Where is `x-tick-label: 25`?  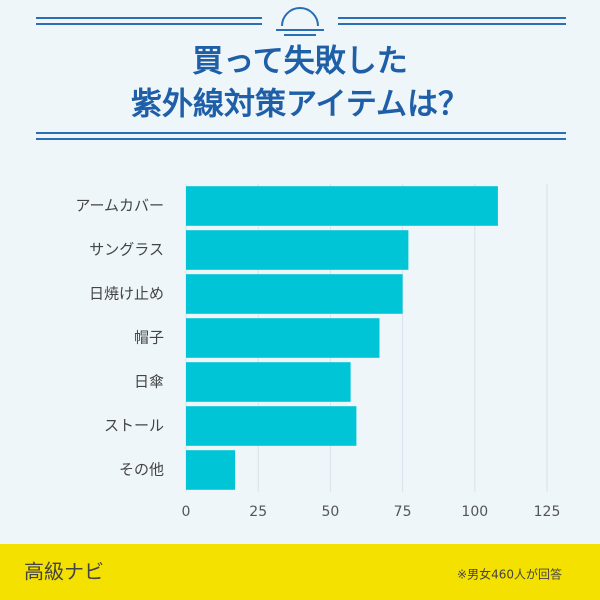
x-tick-label: 25 is located at coordinates (258, 512).